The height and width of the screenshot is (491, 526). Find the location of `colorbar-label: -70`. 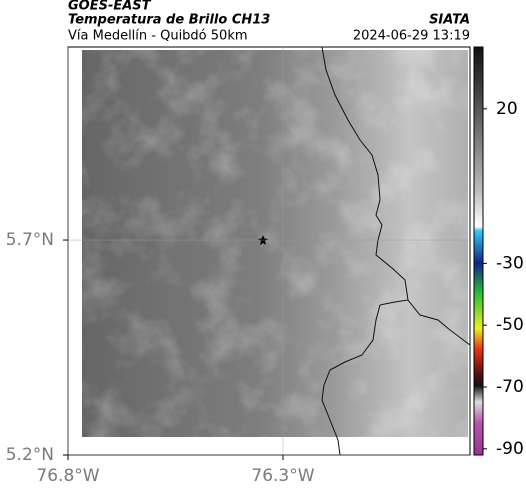

colorbar-label: -70 is located at coordinates (510, 387).